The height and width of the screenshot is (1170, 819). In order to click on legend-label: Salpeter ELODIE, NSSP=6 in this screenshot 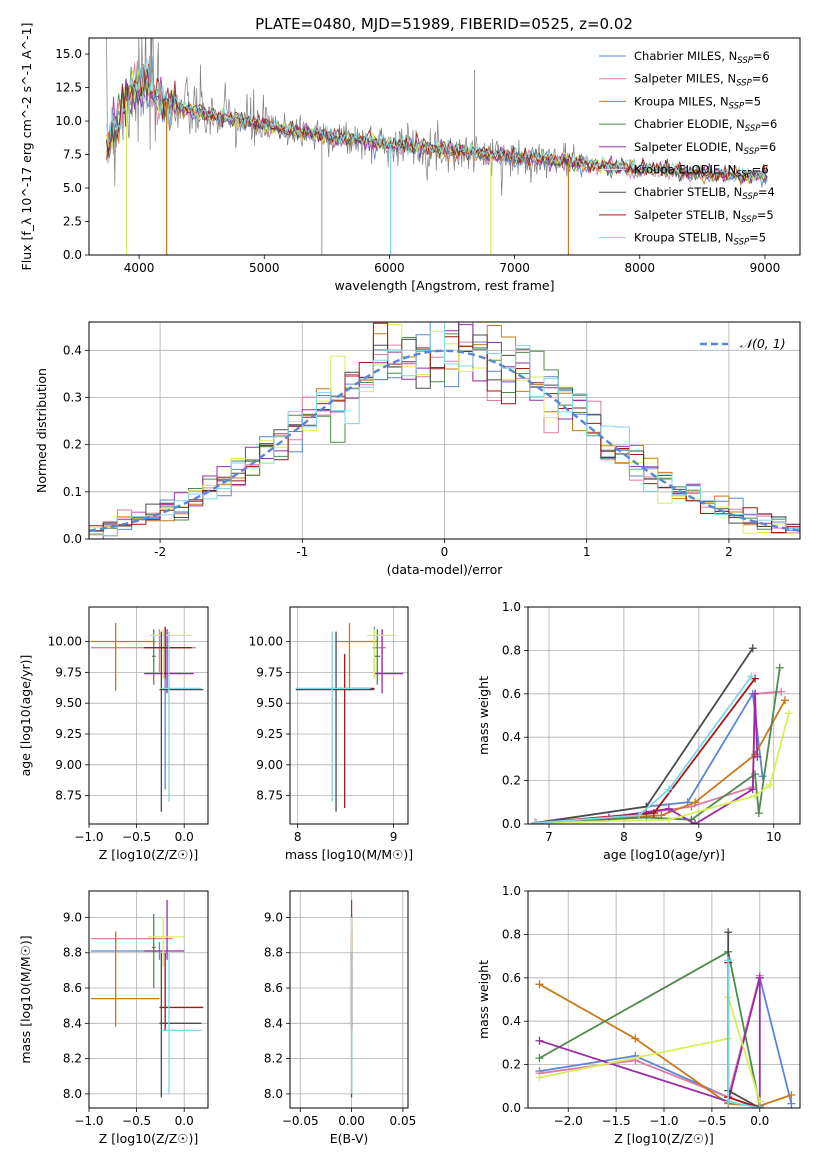, I will do `click(705, 148)`.